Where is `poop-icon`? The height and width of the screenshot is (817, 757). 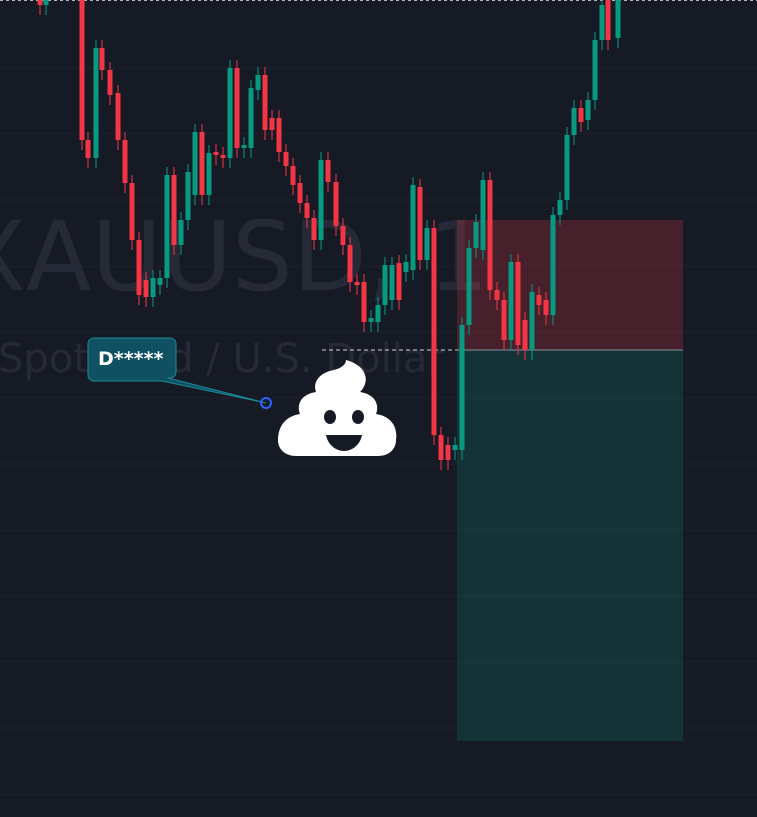
poop-icon is located at coordinates (337, 408).